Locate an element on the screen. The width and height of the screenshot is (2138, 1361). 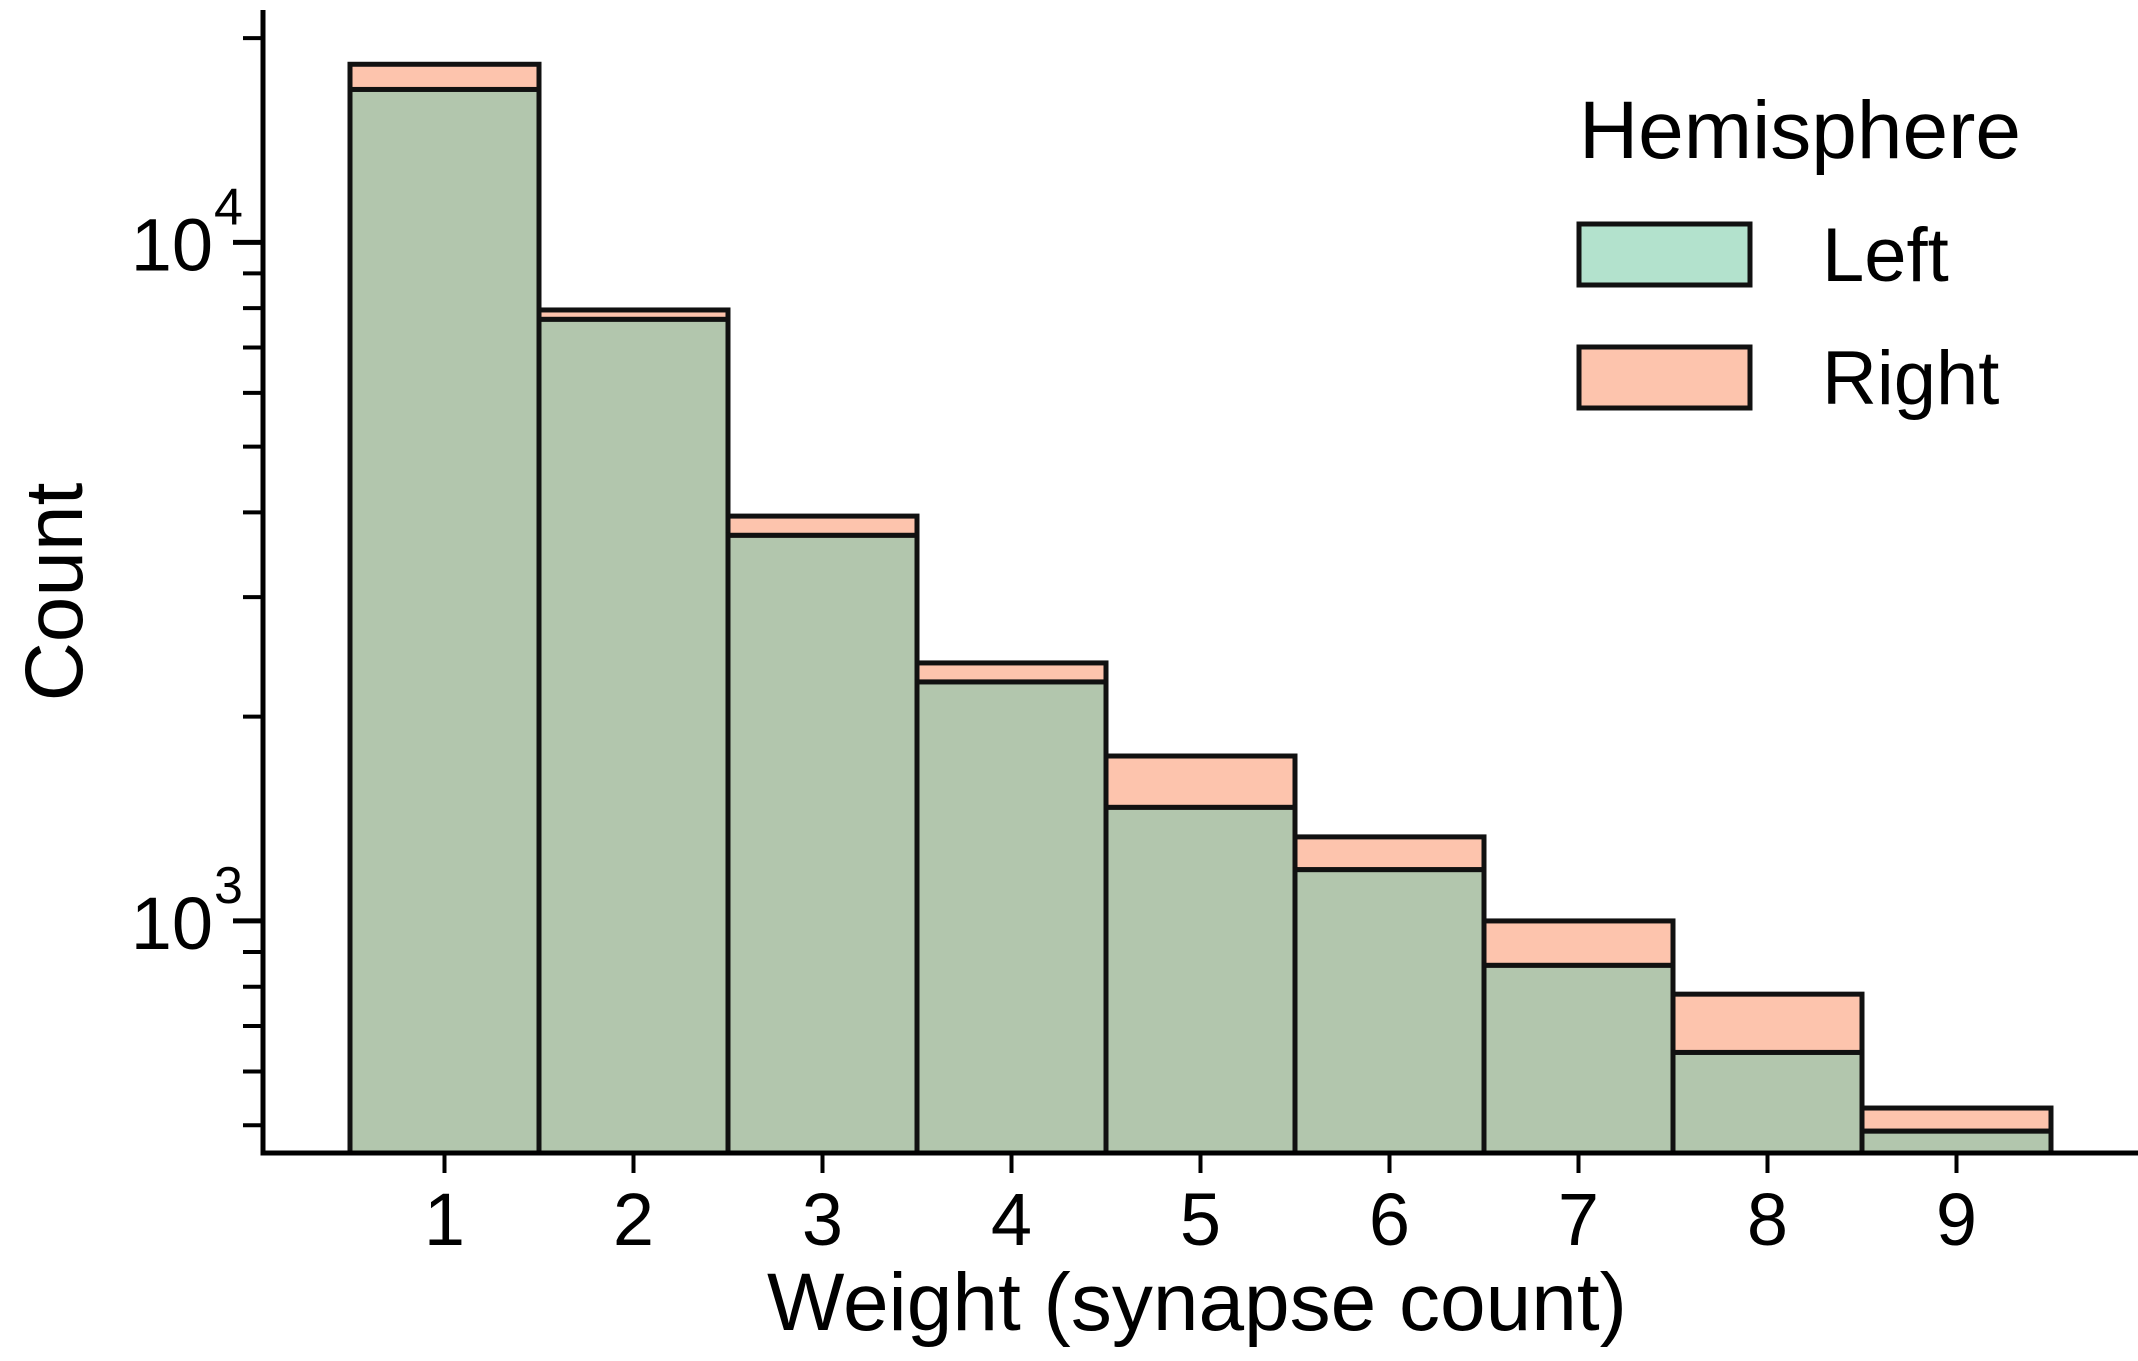
x-tick-label: 7 is located at coordinates (1578, 1219).